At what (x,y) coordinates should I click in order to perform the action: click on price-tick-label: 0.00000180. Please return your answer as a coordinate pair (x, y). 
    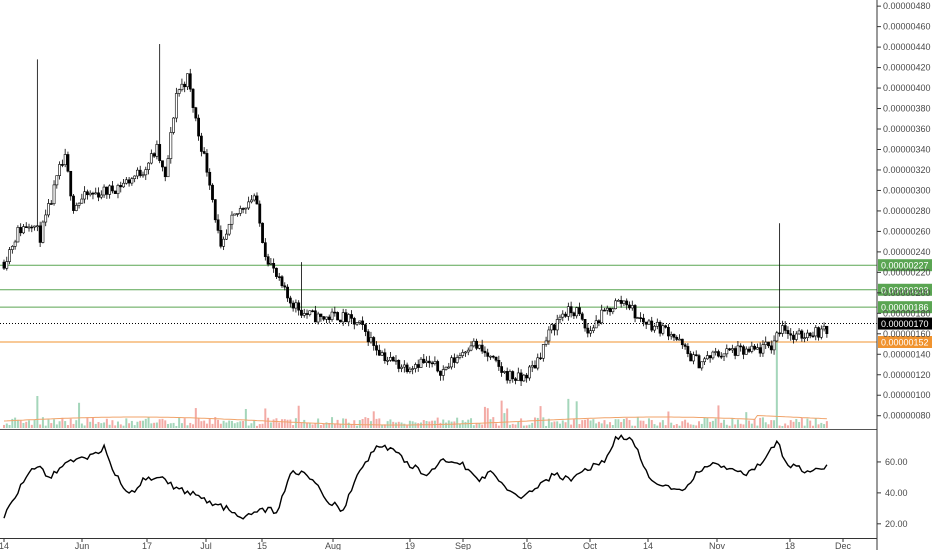
    Looking at the image, I should click on (907, 313).